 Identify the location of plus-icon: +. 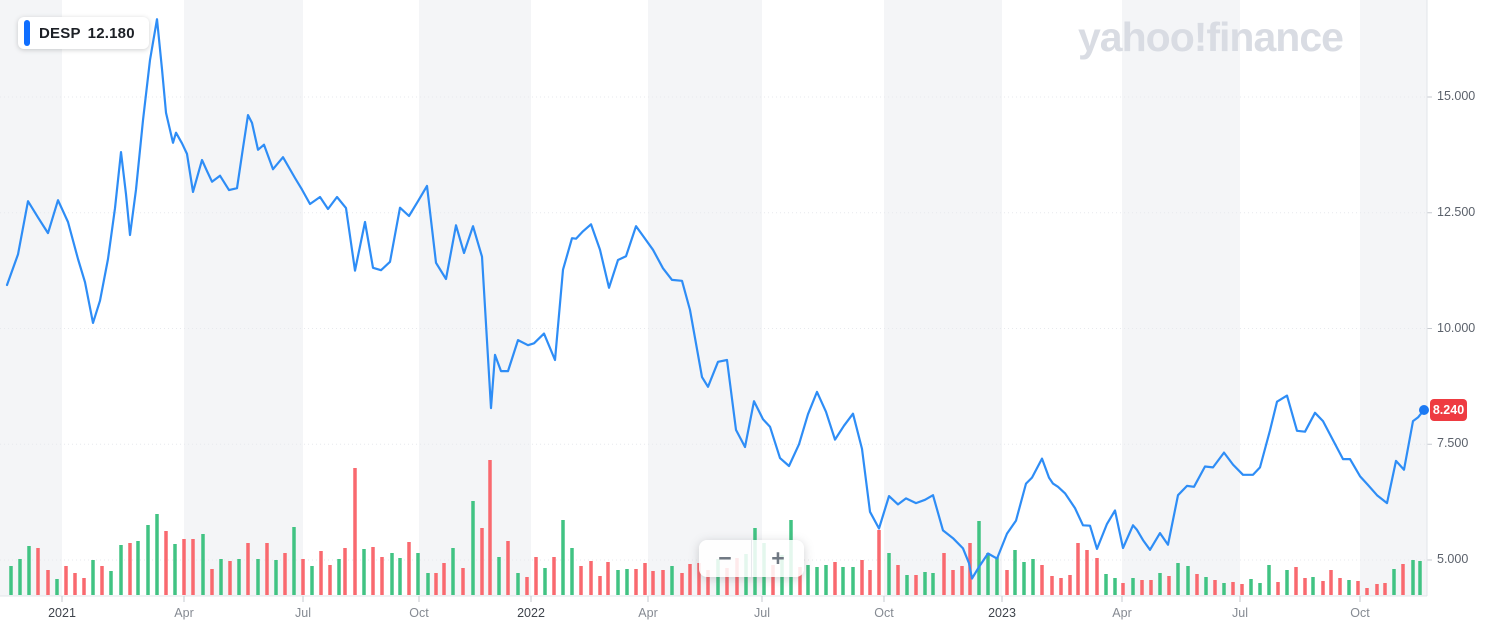
(778, 558).